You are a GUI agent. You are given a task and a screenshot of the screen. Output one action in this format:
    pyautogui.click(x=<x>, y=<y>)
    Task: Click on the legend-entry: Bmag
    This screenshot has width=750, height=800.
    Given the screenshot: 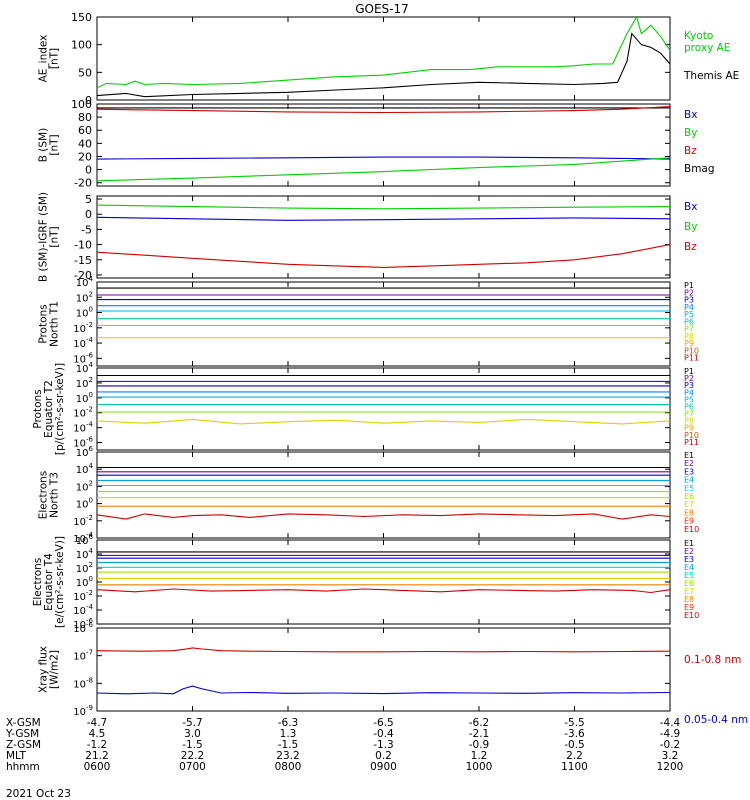 What is the action you would take?
    pyautogui.click(x=699, y=169)
    